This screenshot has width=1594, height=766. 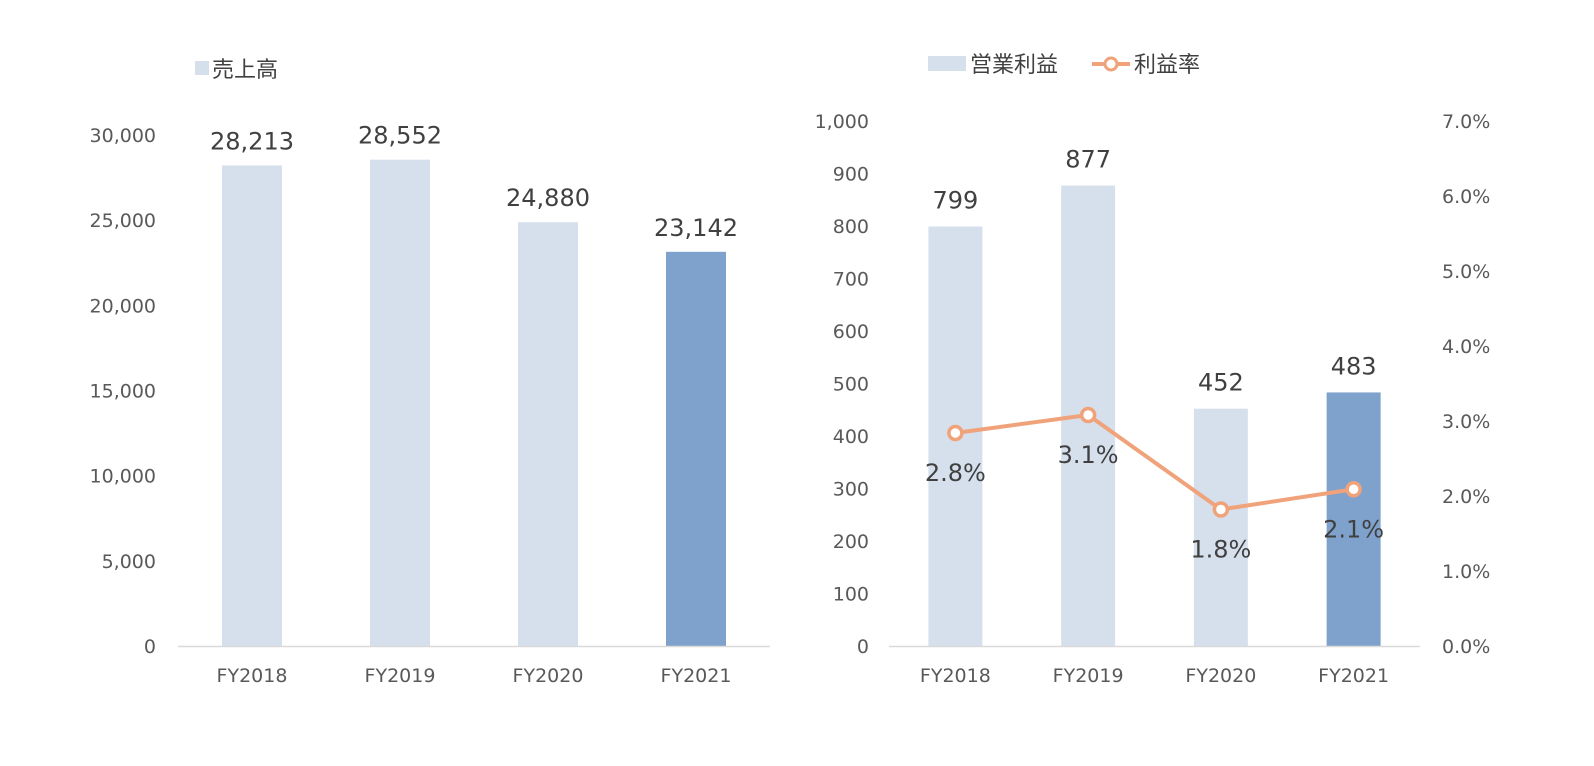 I want to click on y-left-tick-label: 100, so click(x=851, y=595).